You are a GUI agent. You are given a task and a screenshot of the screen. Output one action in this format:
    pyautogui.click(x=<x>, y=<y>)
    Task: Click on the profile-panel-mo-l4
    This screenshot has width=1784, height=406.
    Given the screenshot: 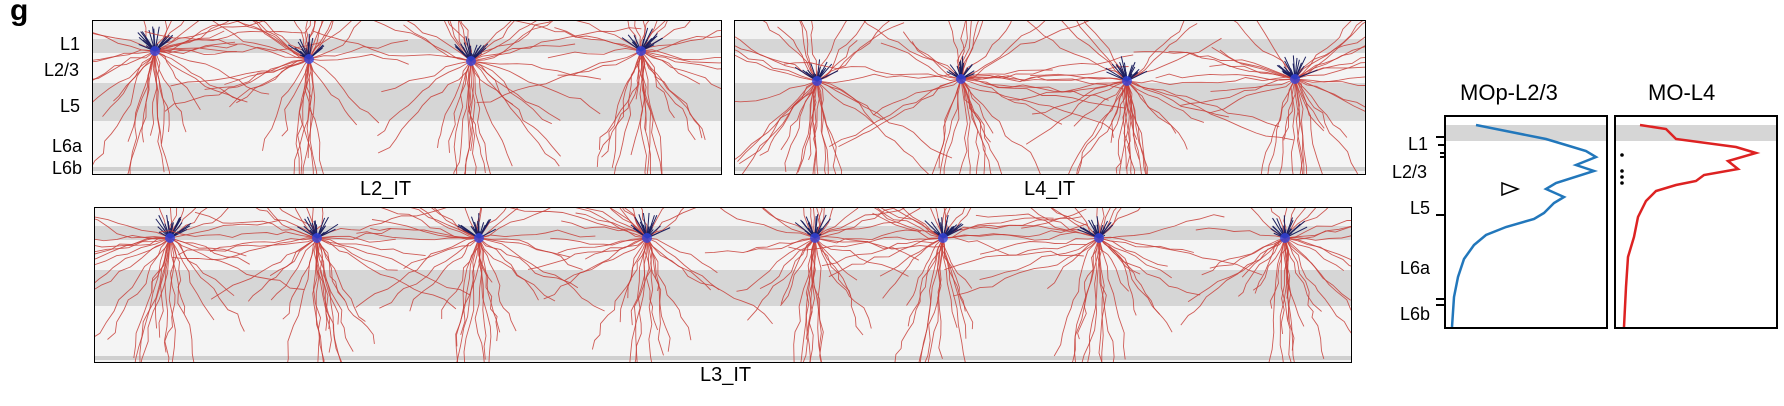 What is the action you would take?
    pyautogui.click(x=1696, y=222)
    